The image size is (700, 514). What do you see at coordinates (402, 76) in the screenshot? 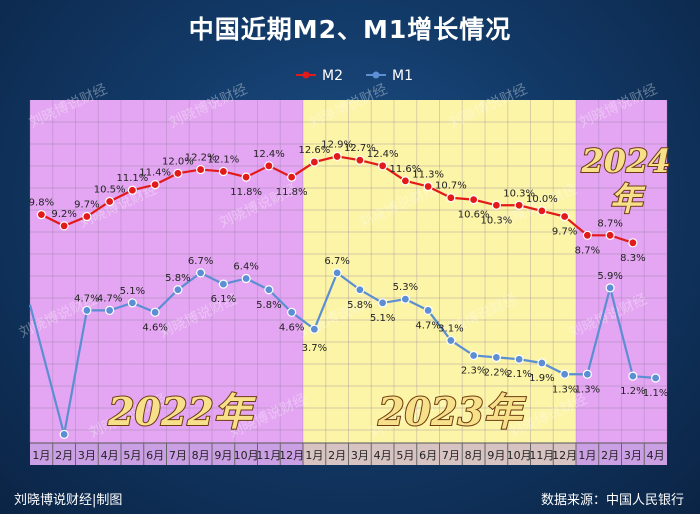
I see `legend-label-m1: M1` at bounding box center [402, 76].